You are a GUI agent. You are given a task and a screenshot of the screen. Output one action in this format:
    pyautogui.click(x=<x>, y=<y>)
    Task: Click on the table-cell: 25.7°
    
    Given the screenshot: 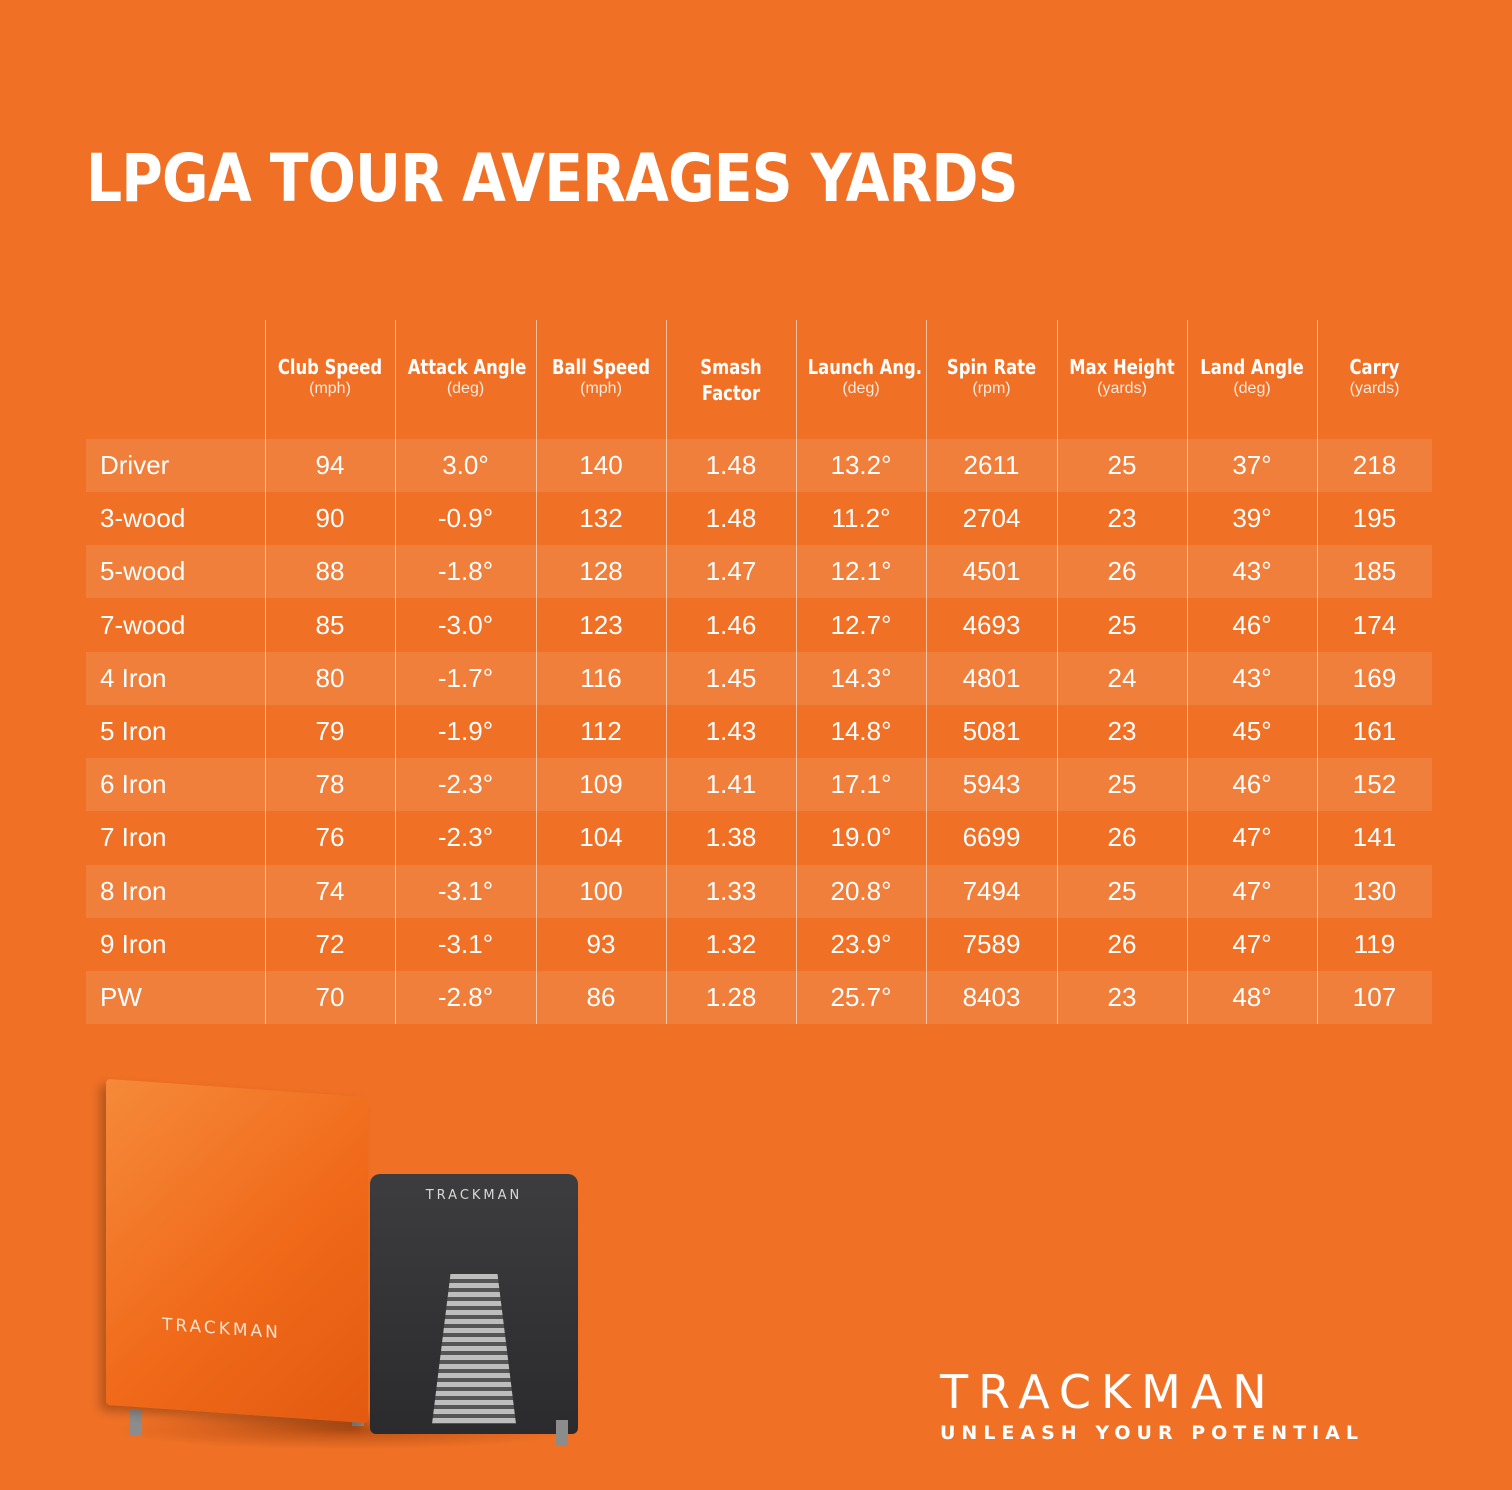 What is the action you would take?
    pyautogui.click(x=861, y=997)
    